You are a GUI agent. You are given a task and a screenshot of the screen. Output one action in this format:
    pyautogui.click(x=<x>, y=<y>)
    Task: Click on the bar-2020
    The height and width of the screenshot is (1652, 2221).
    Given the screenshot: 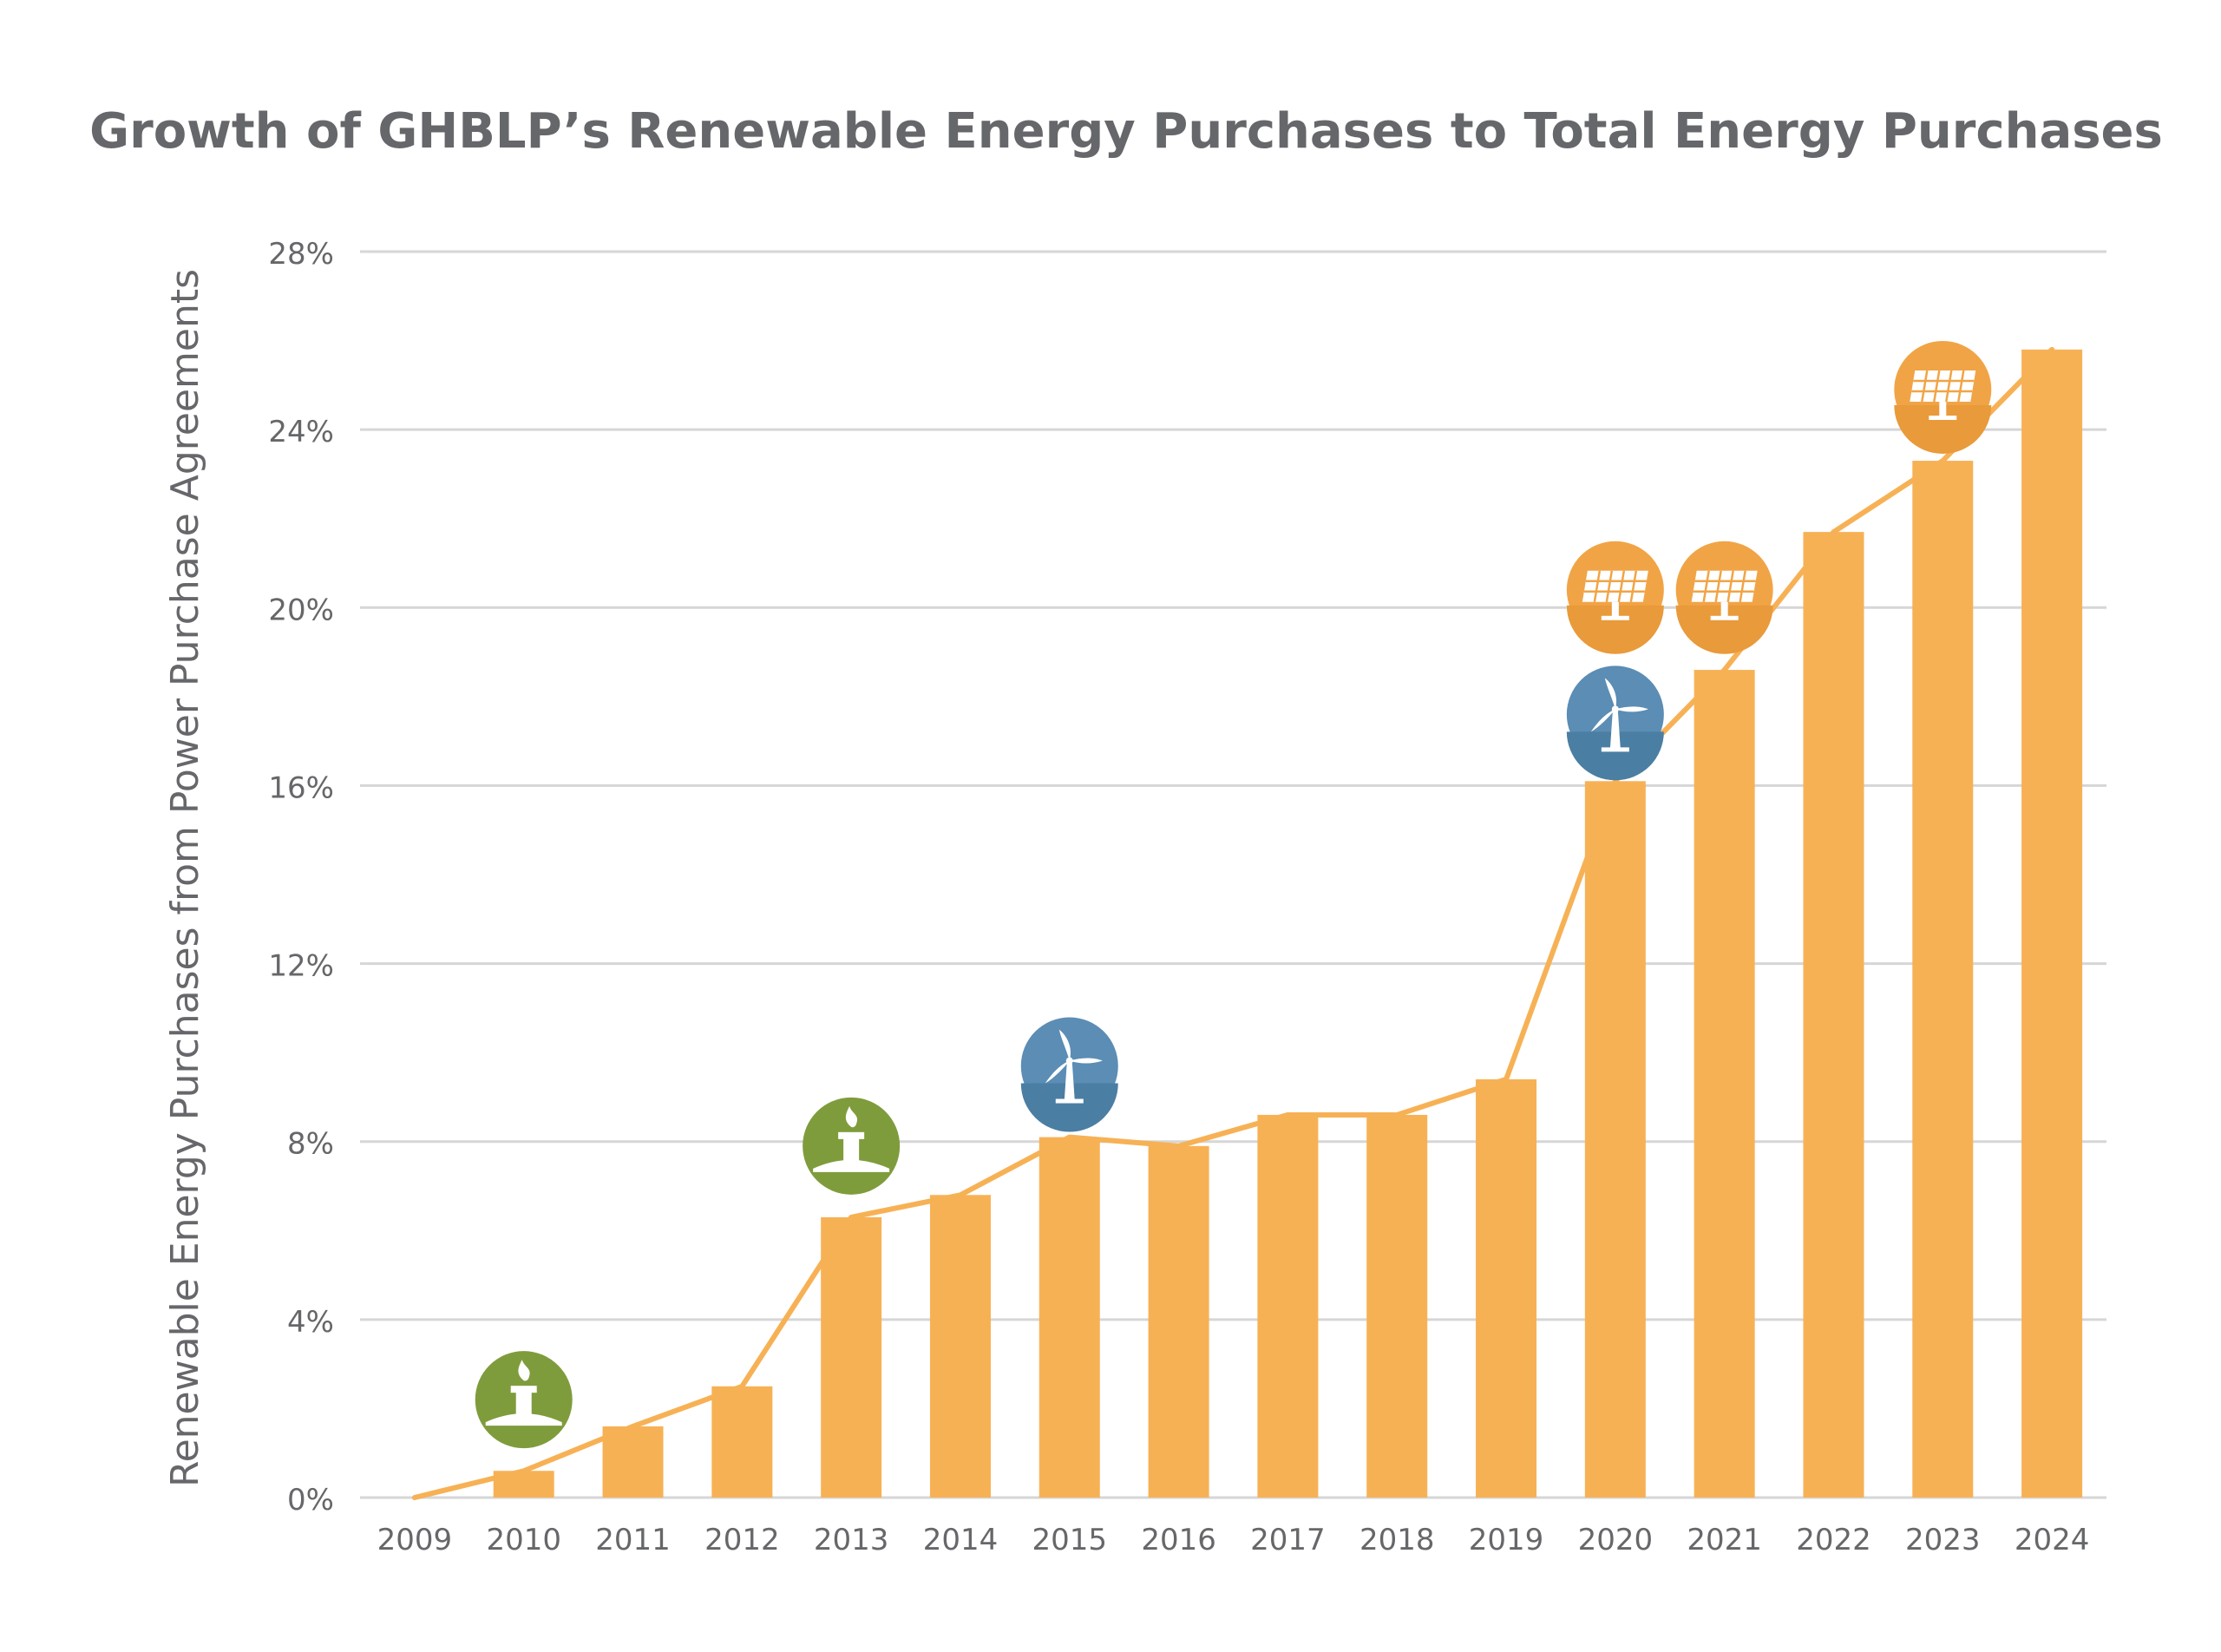 What is the action you would take?
    pyautogui.click(x=1615, y=1139)
    